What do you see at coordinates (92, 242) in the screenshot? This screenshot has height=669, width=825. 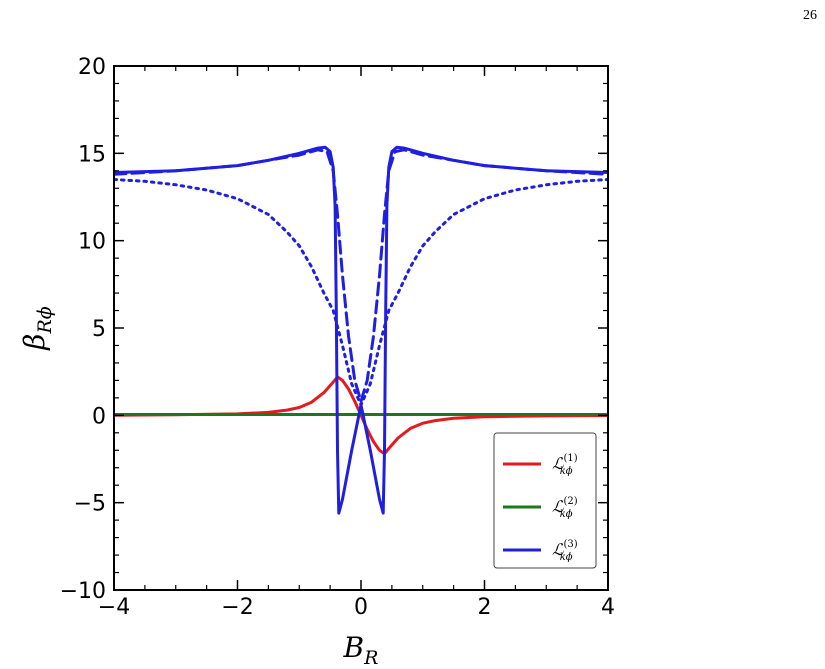 I see `y-tick-label: 10` at bounding box center [92, 242].